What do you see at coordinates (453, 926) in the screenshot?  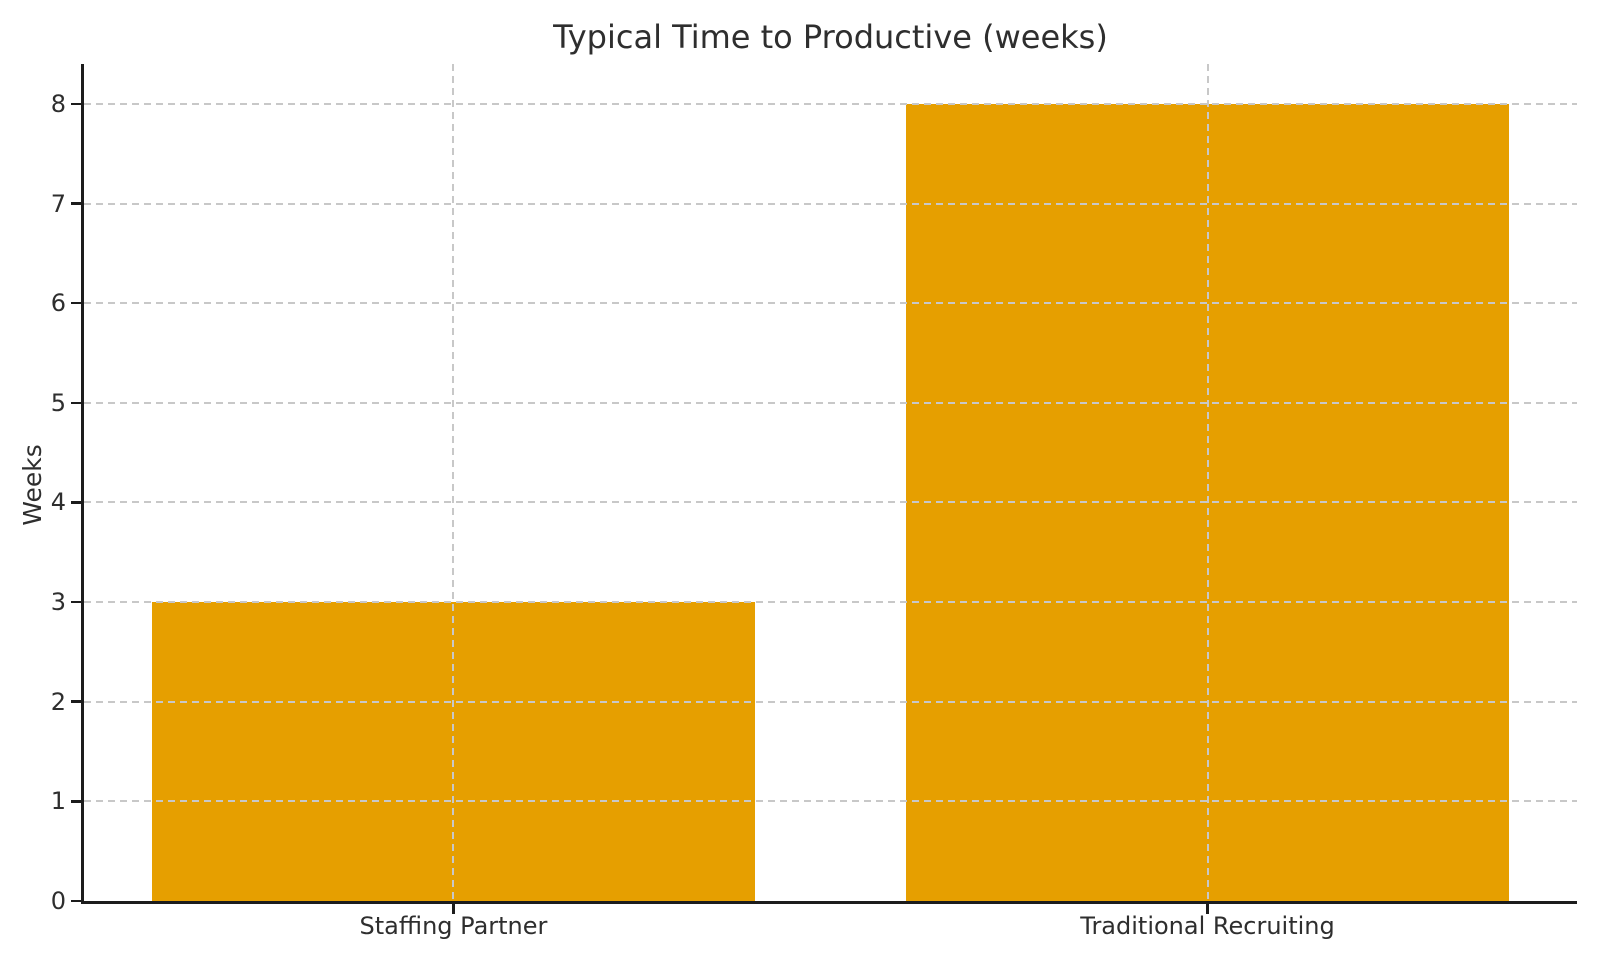 I see `x-tick-label-staffing-partner: Staffing Partner` at bounding box center [453, 926].